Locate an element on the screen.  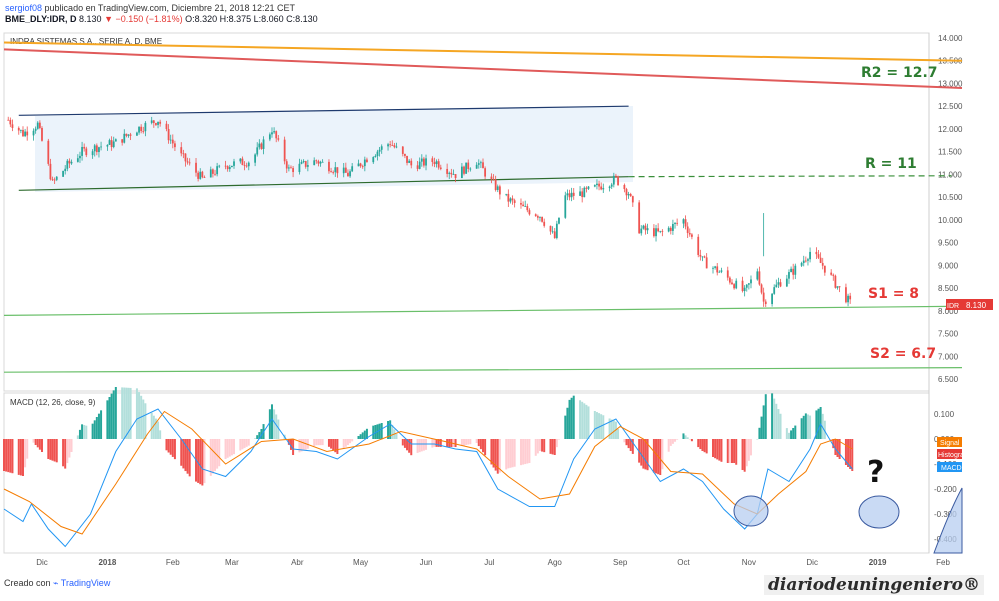
macd-histogram is located at coordinates (428, 436).